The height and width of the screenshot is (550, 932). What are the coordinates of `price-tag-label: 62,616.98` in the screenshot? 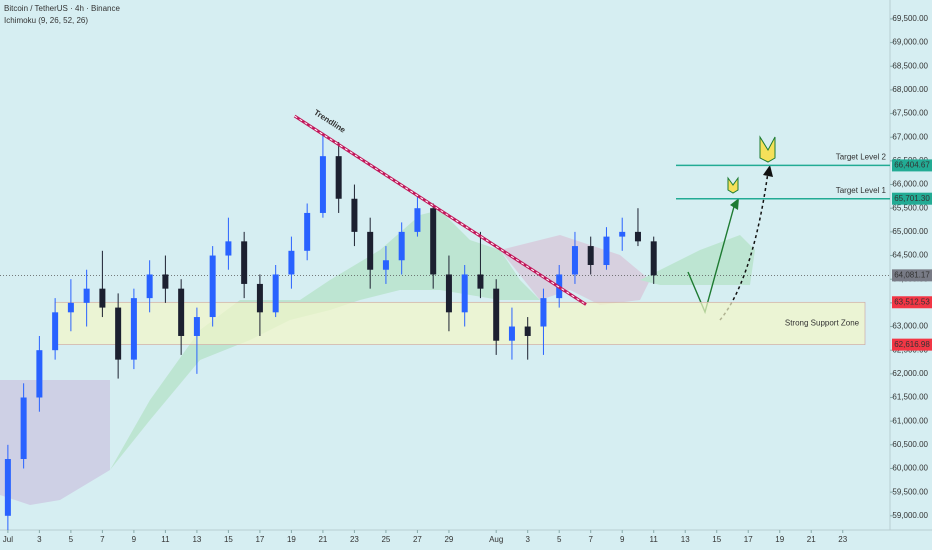 It's located at (912, 344).